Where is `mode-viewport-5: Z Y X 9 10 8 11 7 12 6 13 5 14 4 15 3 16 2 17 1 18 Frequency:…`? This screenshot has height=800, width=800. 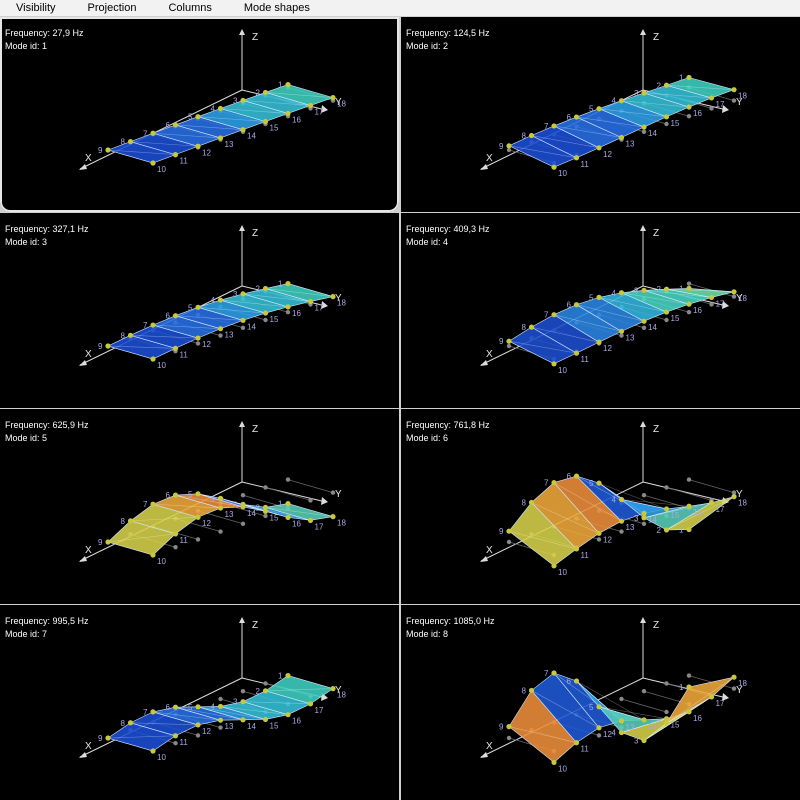
mode-viewport-5: Z Y X 9 10 8 11 7 12 6 13 5 14 4 15 3 16 2 17 1 18 Frequency:… is located at coordinates (199, 506).